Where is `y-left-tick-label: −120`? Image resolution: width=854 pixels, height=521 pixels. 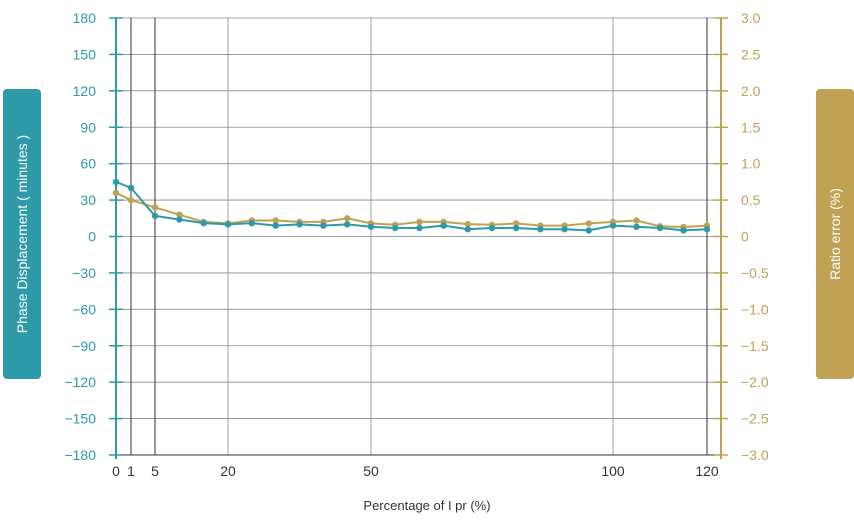 y-left-tick-label: −120 is located at coordinates (80, 382).